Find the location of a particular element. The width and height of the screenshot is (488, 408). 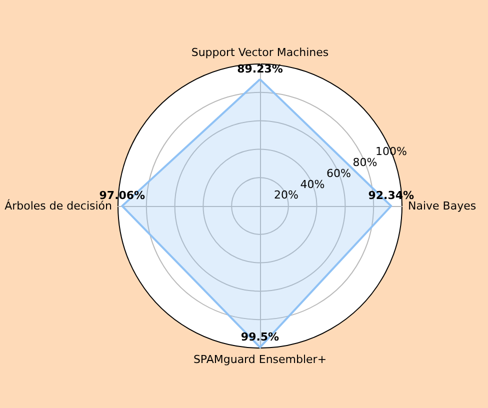

y-tick-label: 40% is located at coordinates (312, 184).